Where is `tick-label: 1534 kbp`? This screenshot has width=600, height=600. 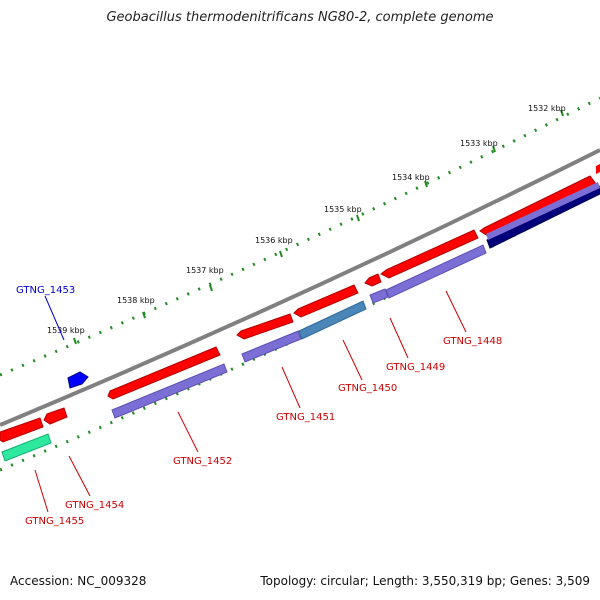
tick-label: 1534 kbp is located at coordinates (411, 177).